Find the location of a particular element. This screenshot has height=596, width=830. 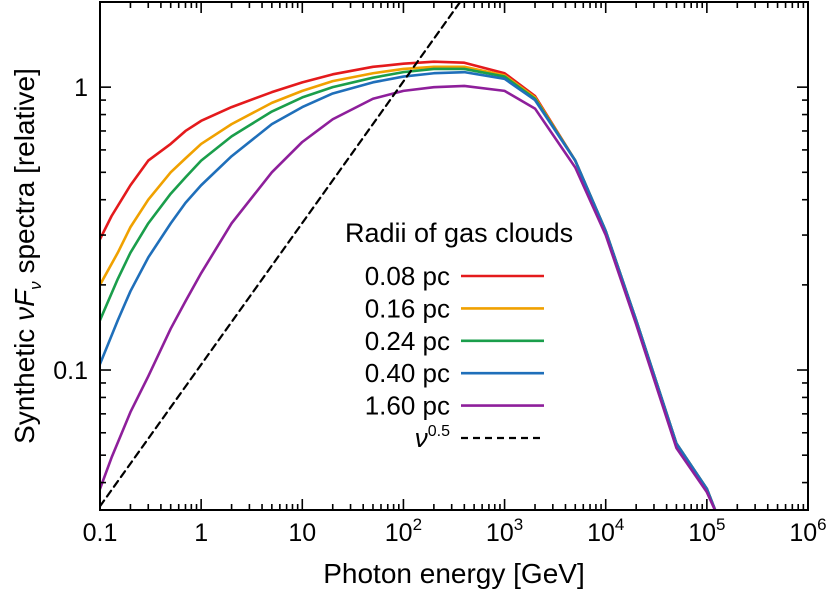

x-tick-label: 1 is located at coordinates (201, 533).